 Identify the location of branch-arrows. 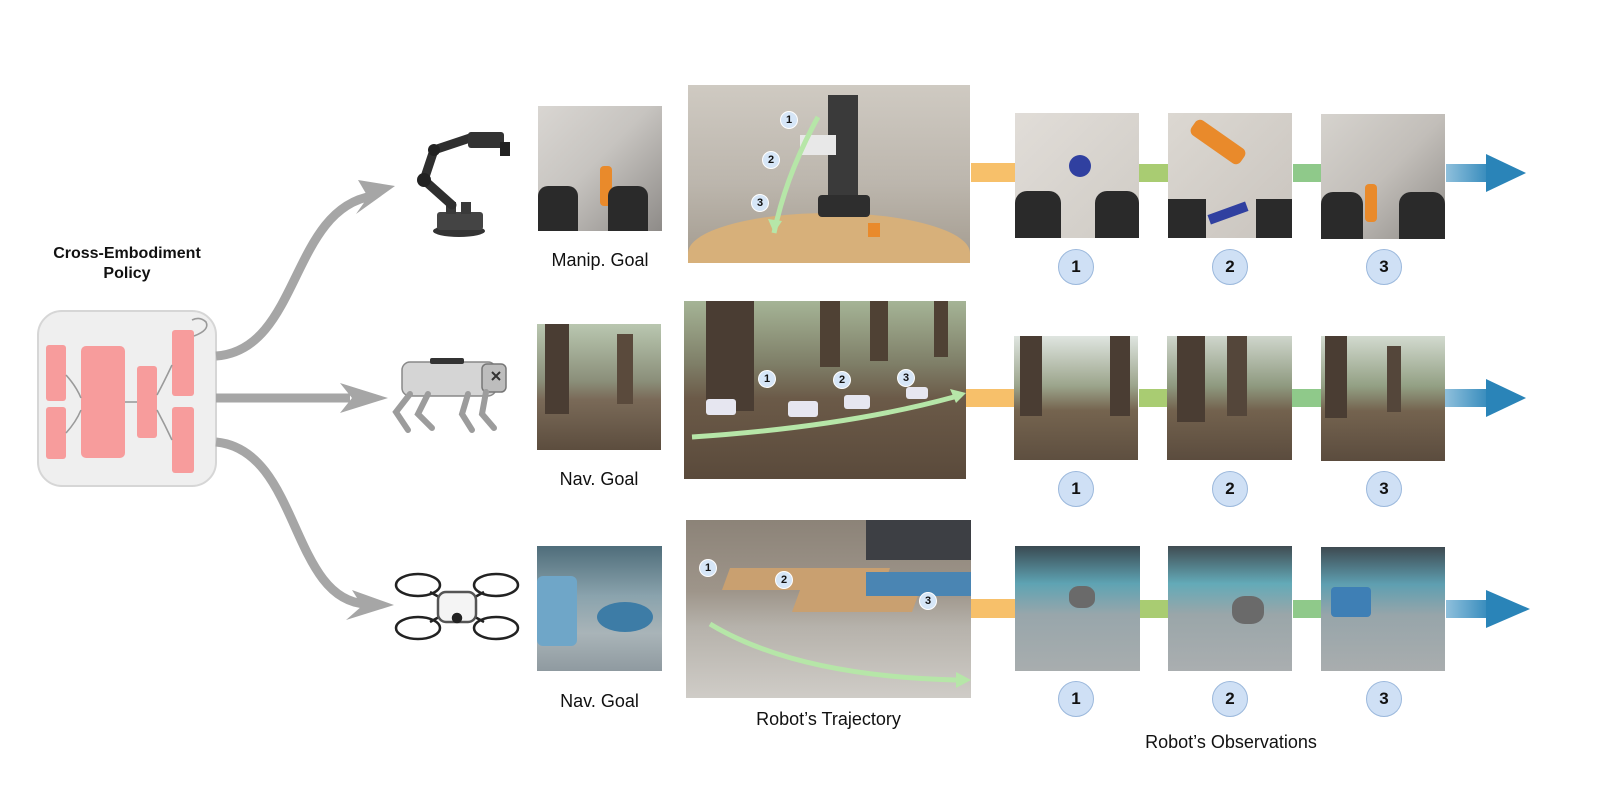
(294, 400).